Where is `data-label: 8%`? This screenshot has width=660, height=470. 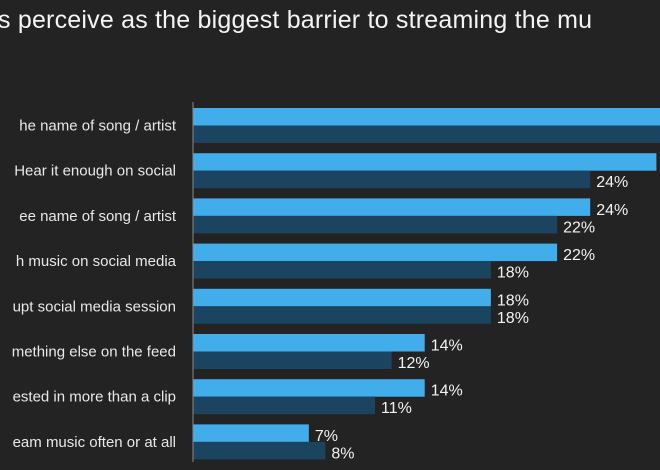 data-label: 8% is located at coordinates (342, 453).